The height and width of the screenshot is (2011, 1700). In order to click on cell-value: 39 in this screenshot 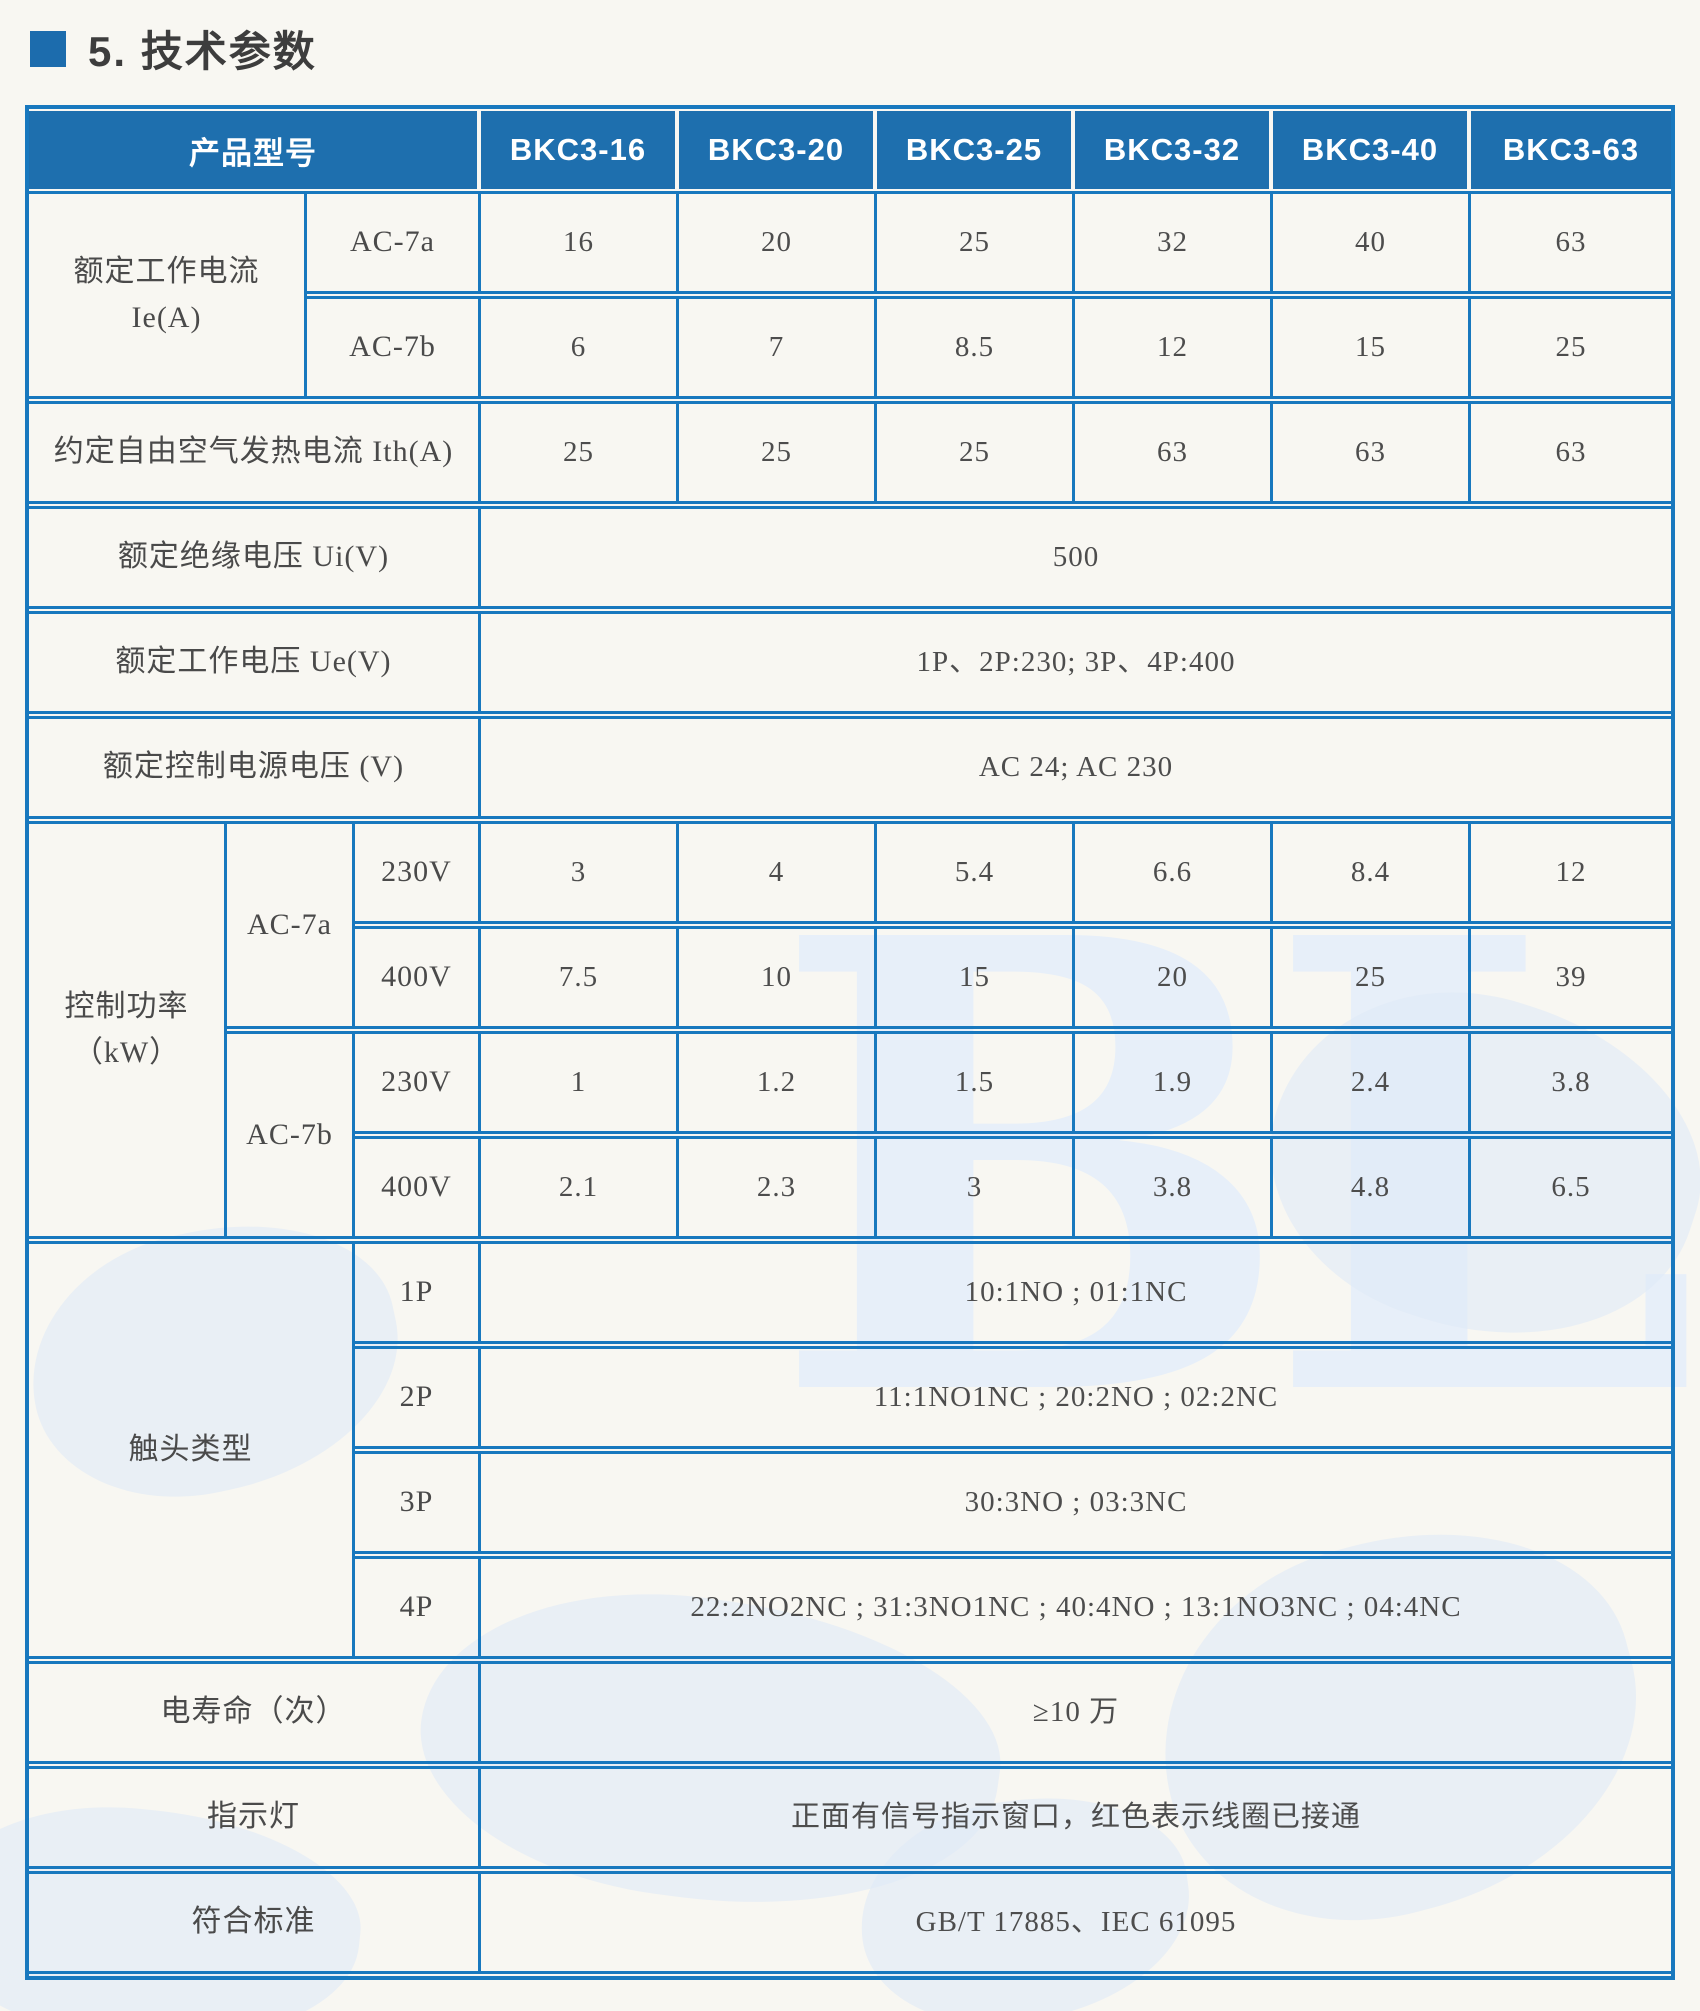, I will do `click(1571, 977)`.